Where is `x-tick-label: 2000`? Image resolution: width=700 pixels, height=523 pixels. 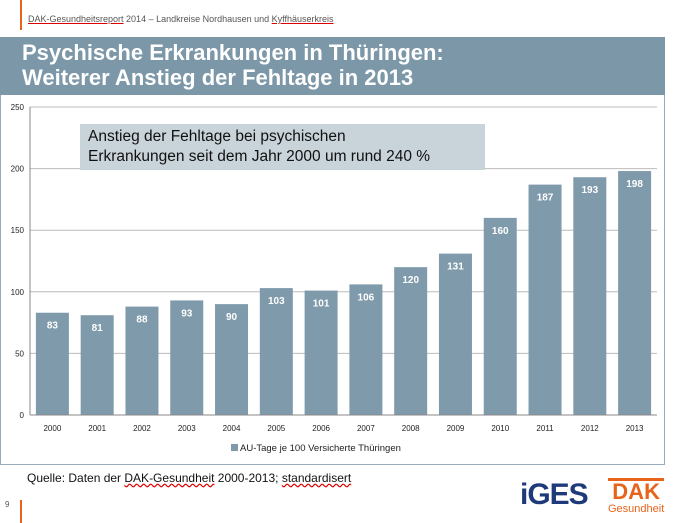 x-tick-label: 2000 is located at coordinates (52, 428).